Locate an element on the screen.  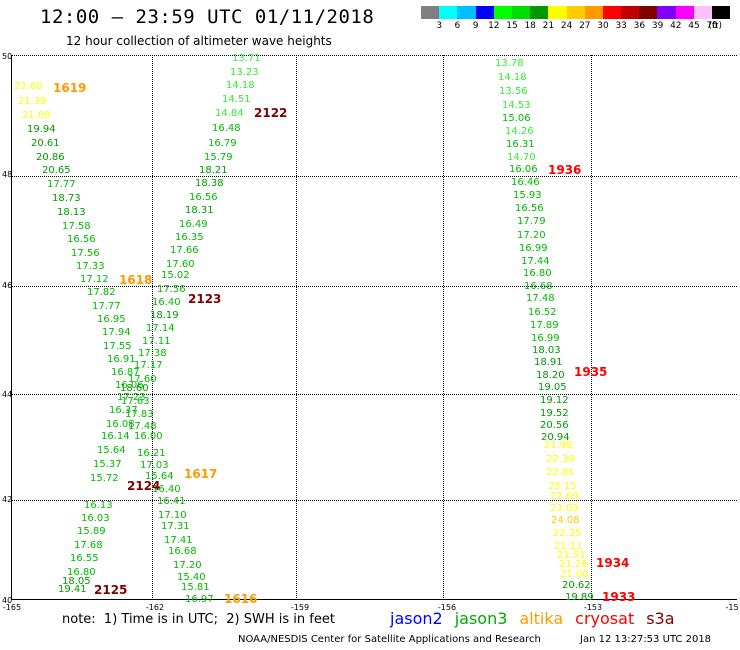
wave-height-value: 16.40 is located at coordinates (166, 302).